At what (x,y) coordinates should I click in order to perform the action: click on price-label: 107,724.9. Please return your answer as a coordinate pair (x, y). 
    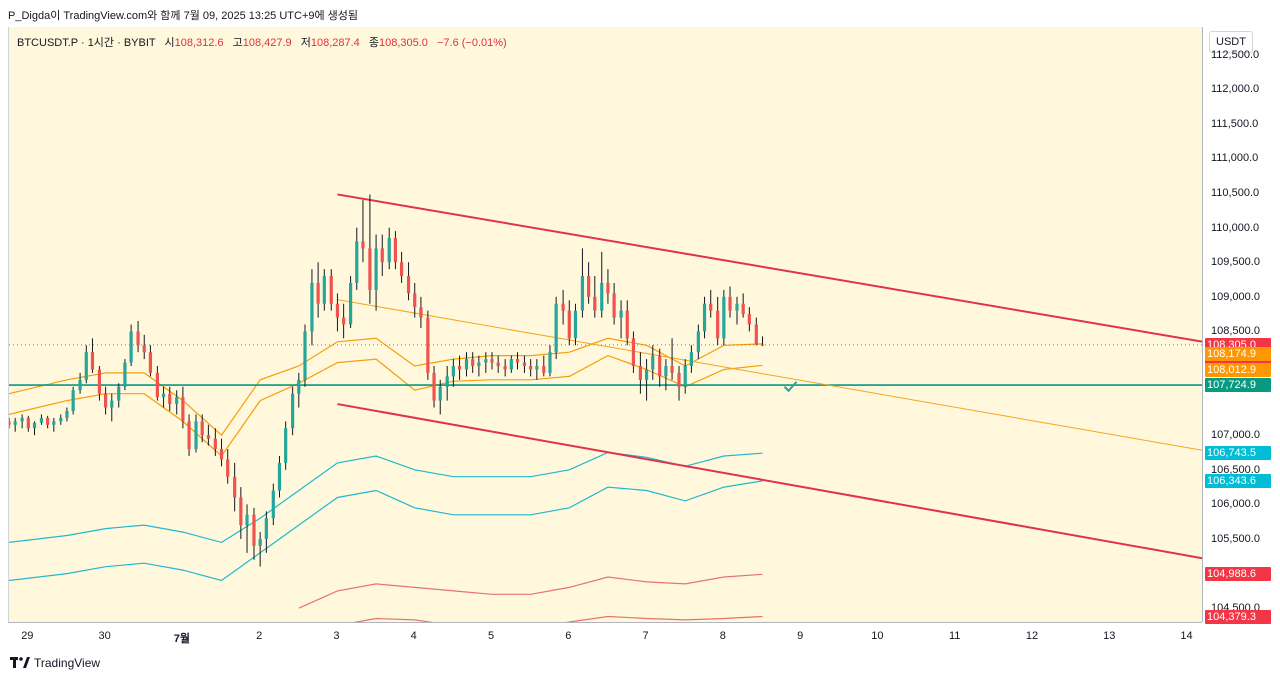
    Looking at the image, I should click on (1238, 385).